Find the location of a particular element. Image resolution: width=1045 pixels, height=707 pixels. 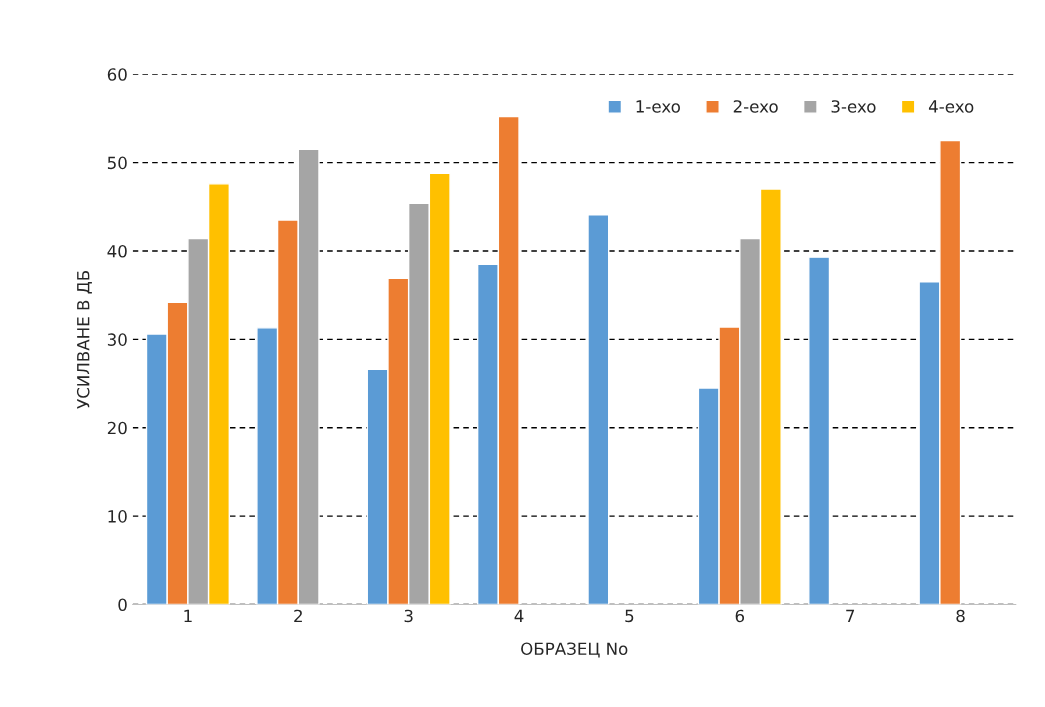

x-tick-label: 4 is located at coordinates (519, 616).